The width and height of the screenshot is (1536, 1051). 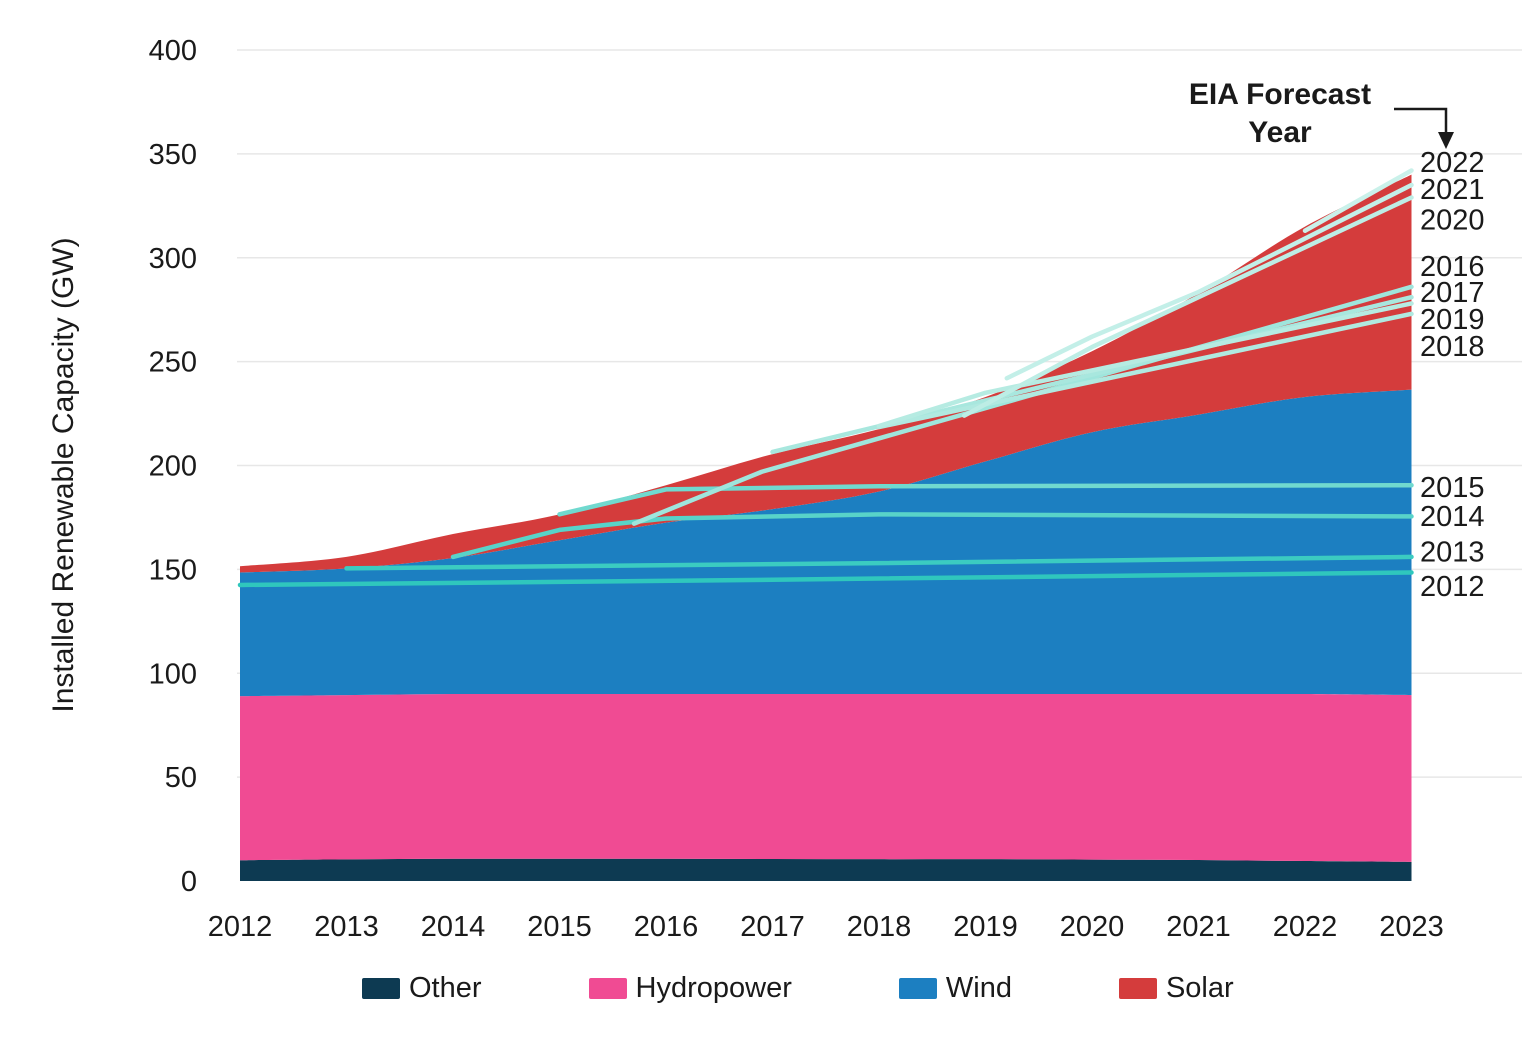 I want to click on eia-forecast-annotation: EIA Forecast Year, so click(x=1280, y=114).